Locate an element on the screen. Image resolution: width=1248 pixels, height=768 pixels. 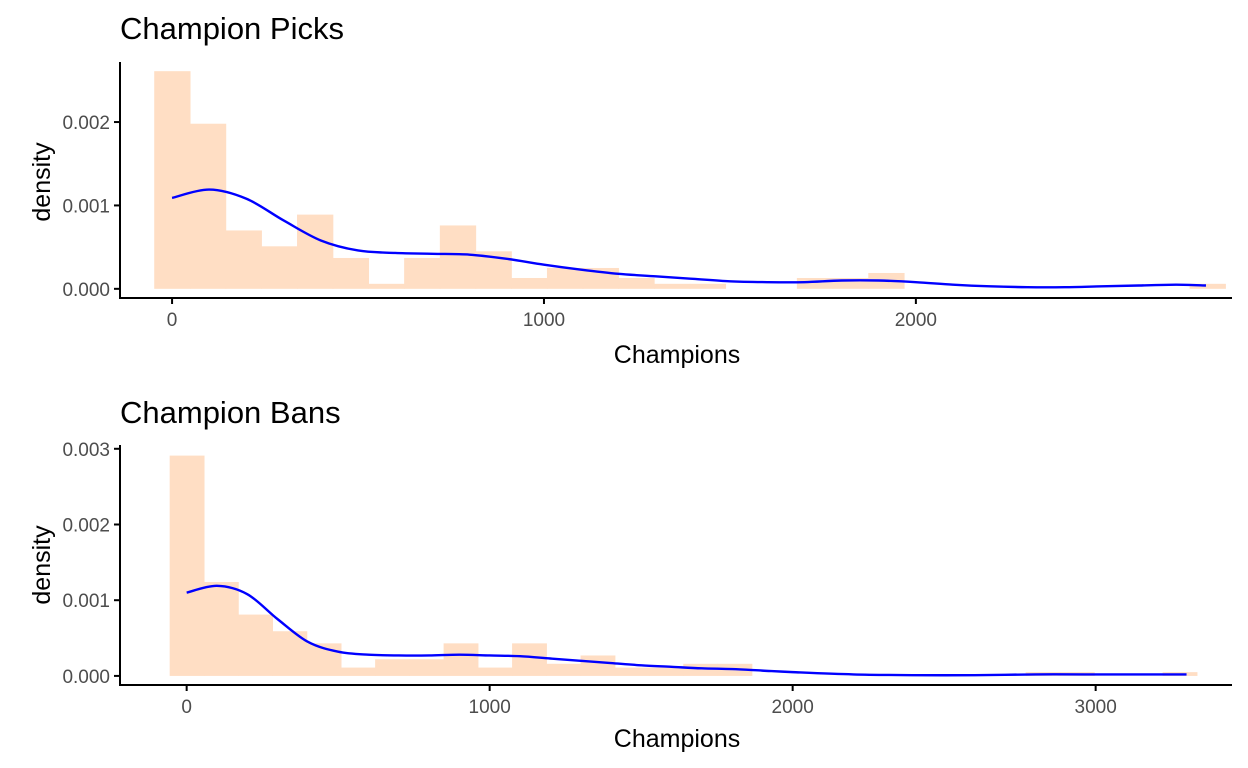
chart-title: Champion Bans is located at coordinates (230, 412).